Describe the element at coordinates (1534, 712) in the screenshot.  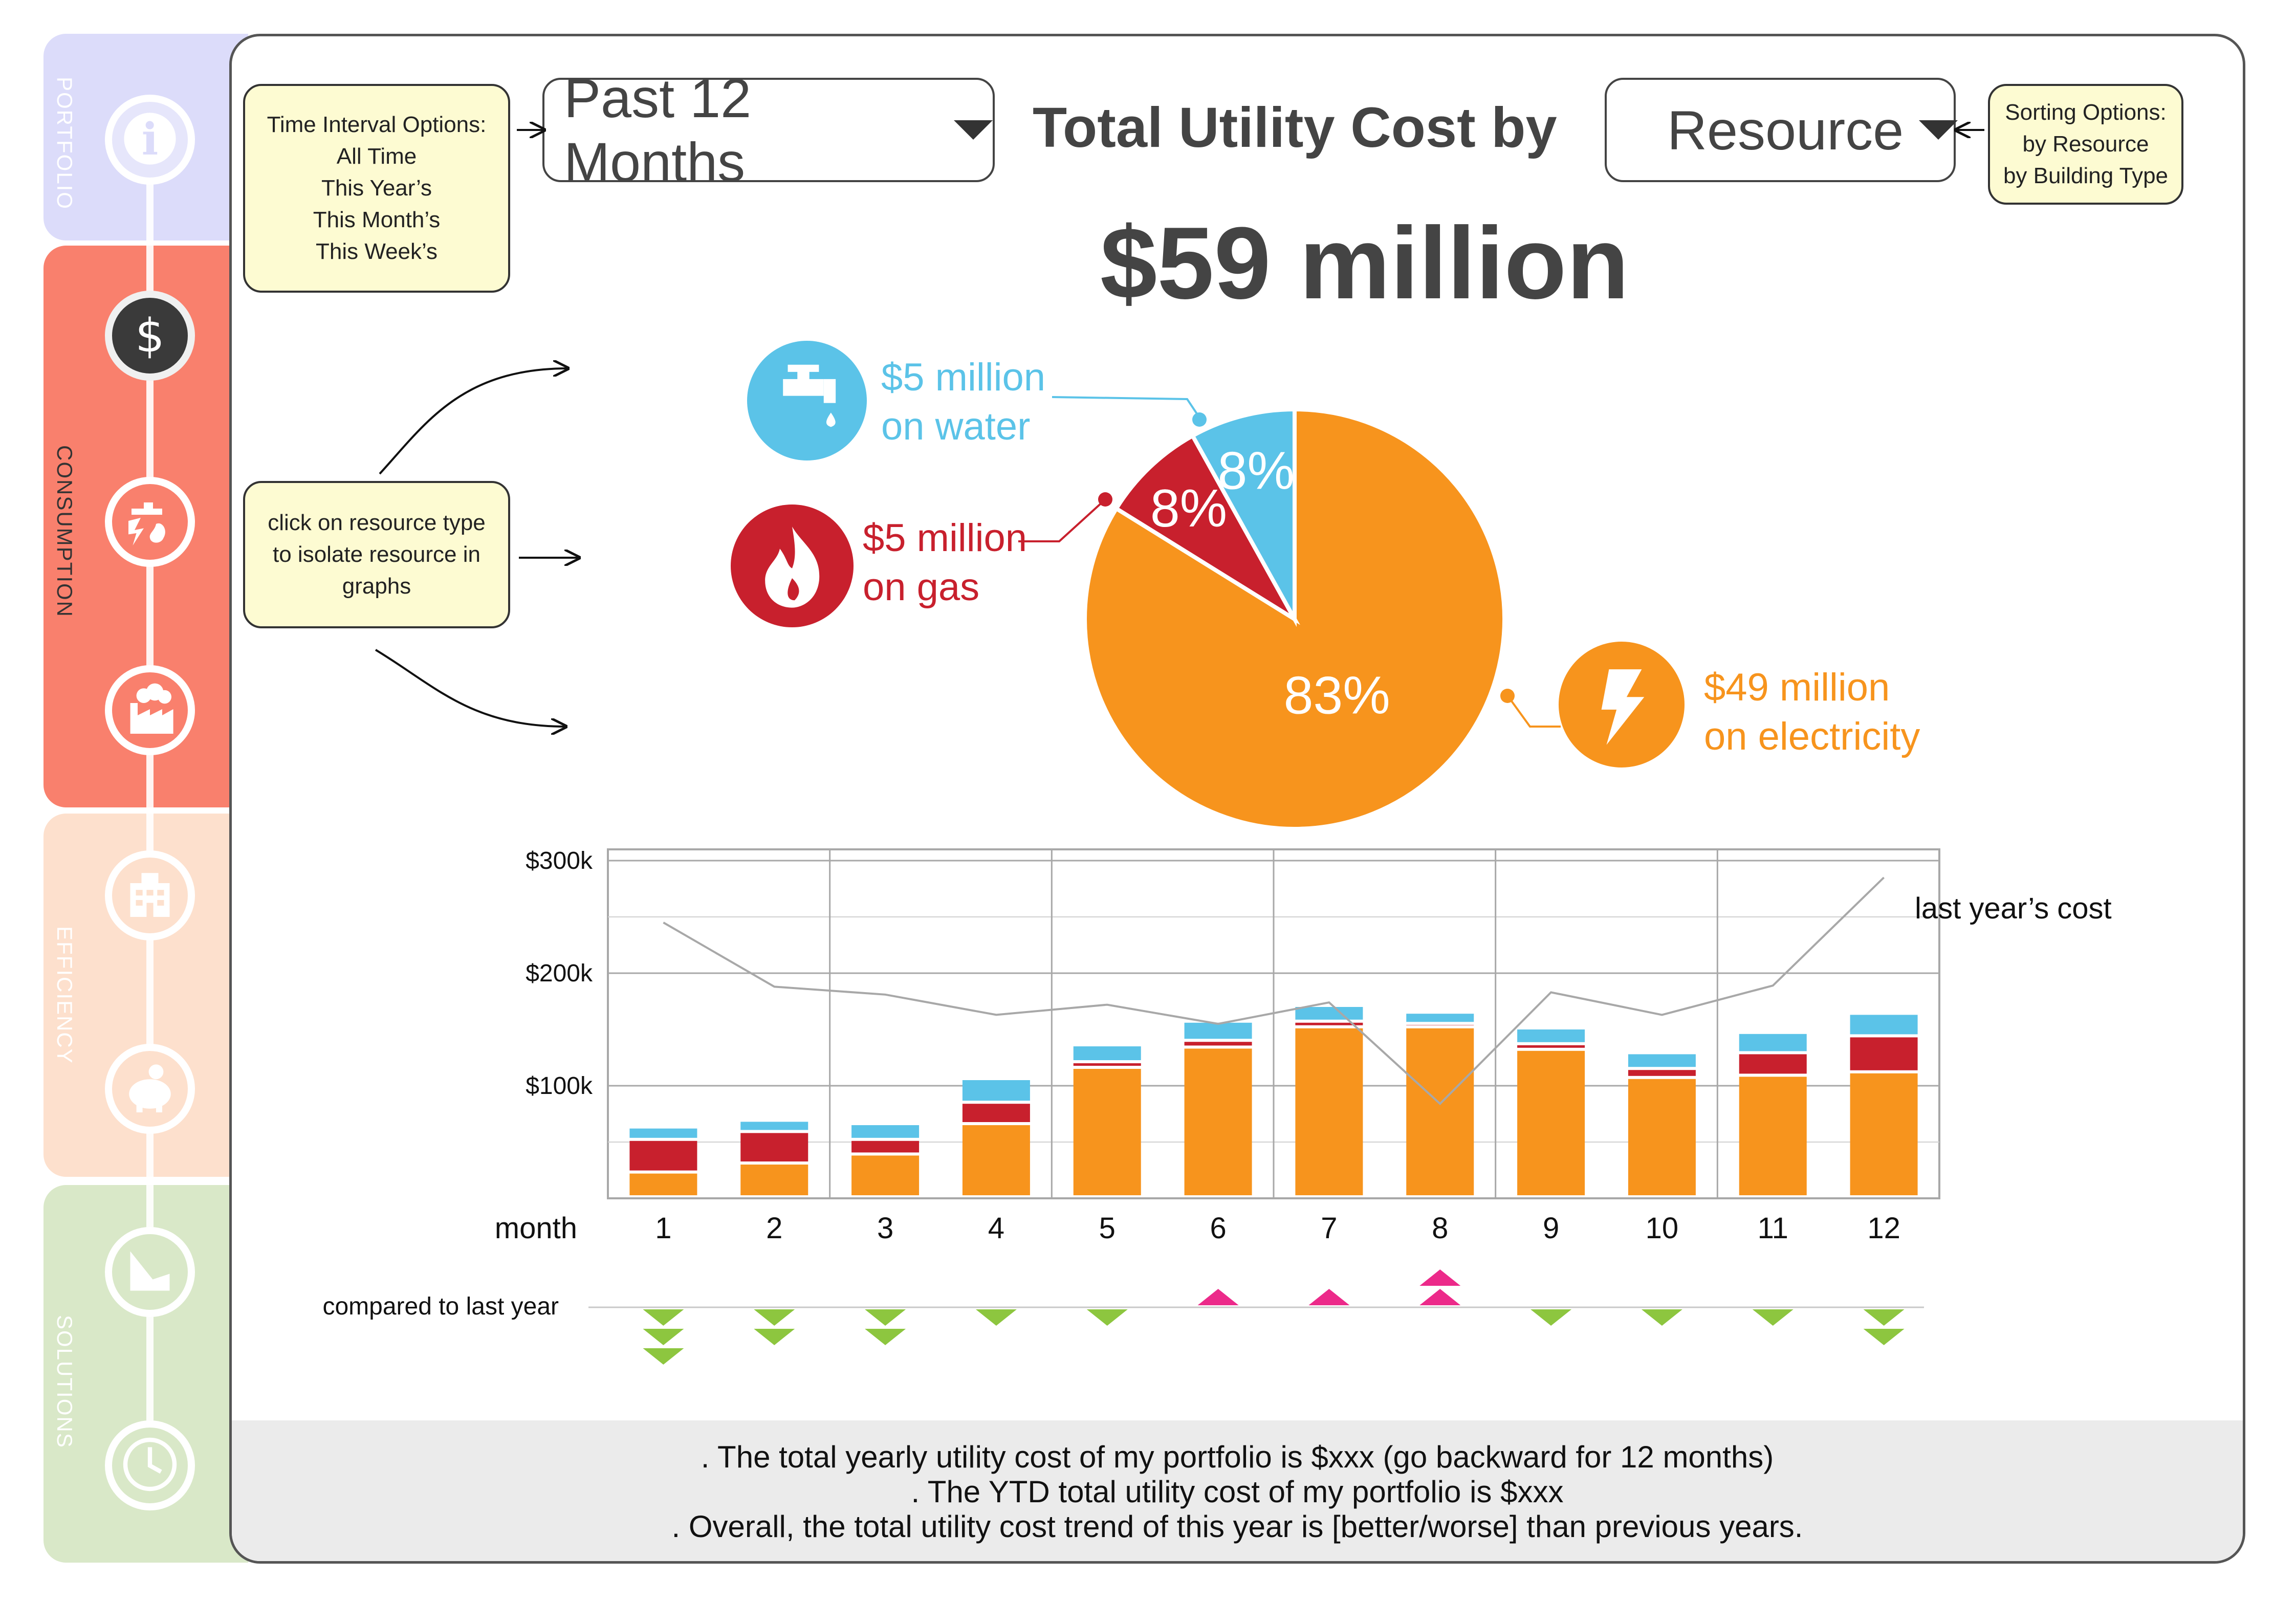
I see `leader-electricity` at that location.